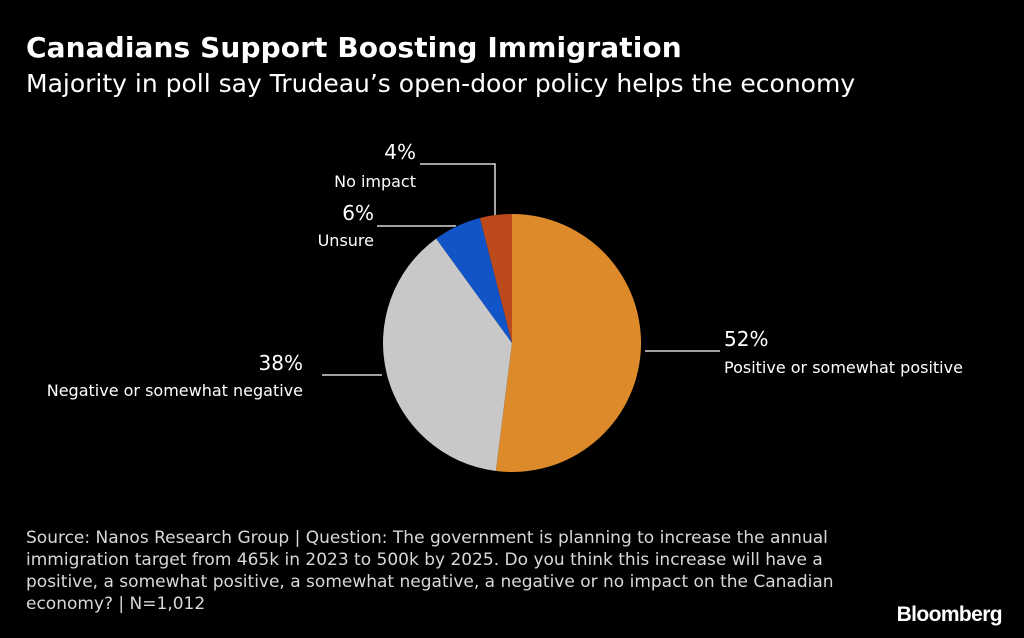  Describe the element at coordinates (281, 363) in the screenshot. I see `value-label-negative: 38%` at that location.